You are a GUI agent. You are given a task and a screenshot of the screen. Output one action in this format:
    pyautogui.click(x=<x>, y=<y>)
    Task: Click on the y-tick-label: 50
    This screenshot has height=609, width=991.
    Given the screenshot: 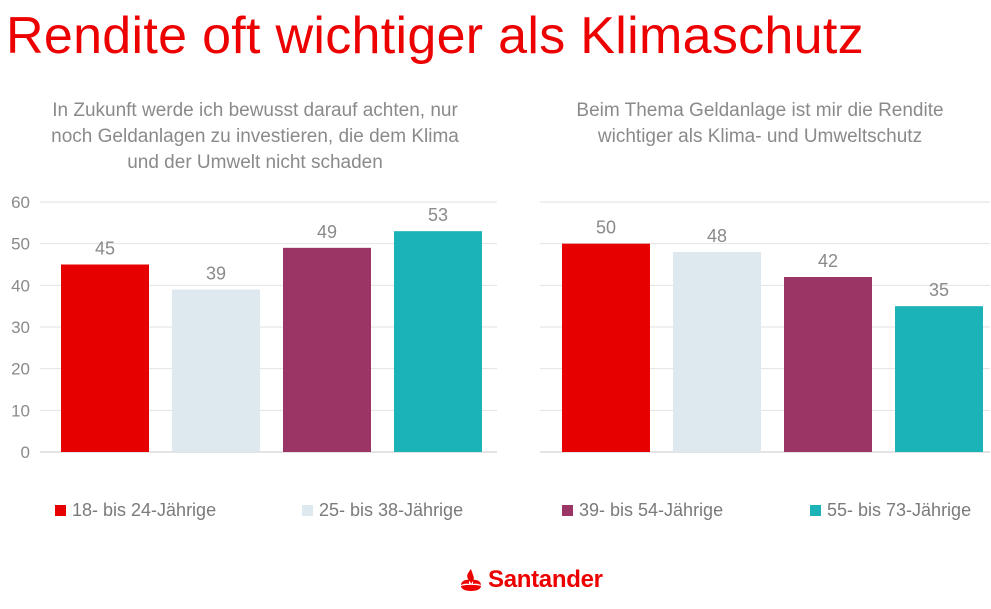 What is the action you would take?
    pyautogui.click(x=20, y=244)
    